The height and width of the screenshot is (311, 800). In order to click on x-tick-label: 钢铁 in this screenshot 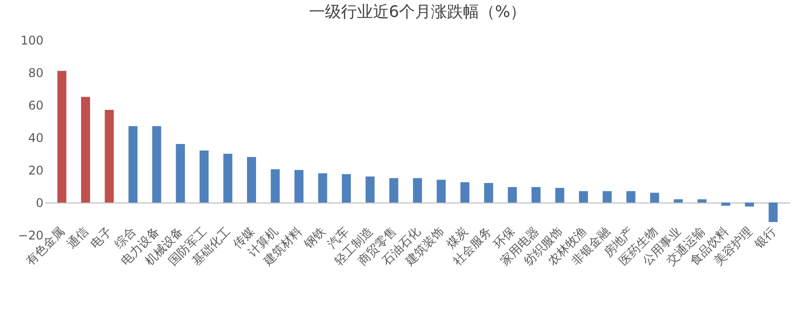, I will do `click(314, 238)`.